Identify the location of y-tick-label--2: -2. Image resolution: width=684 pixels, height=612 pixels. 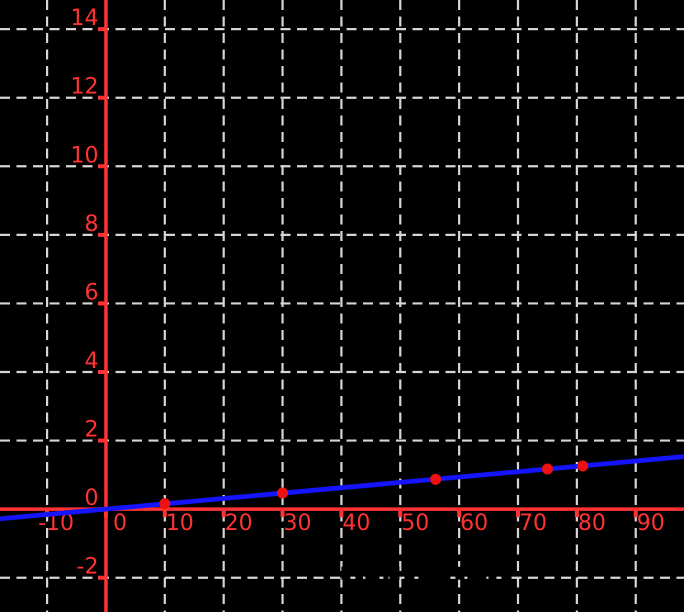
(88, 567).